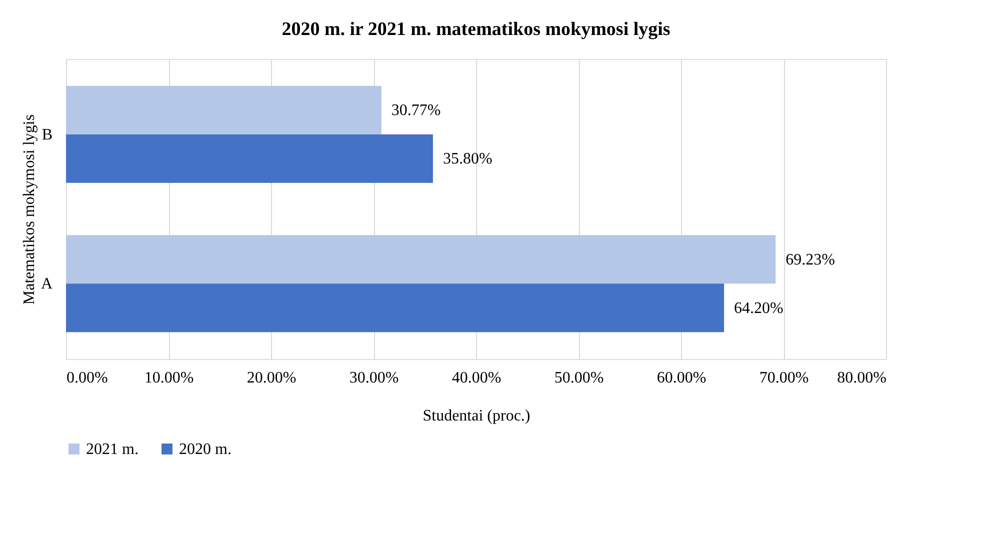  I want to click on x-tick-label: 60.00%, so click(681, 378).